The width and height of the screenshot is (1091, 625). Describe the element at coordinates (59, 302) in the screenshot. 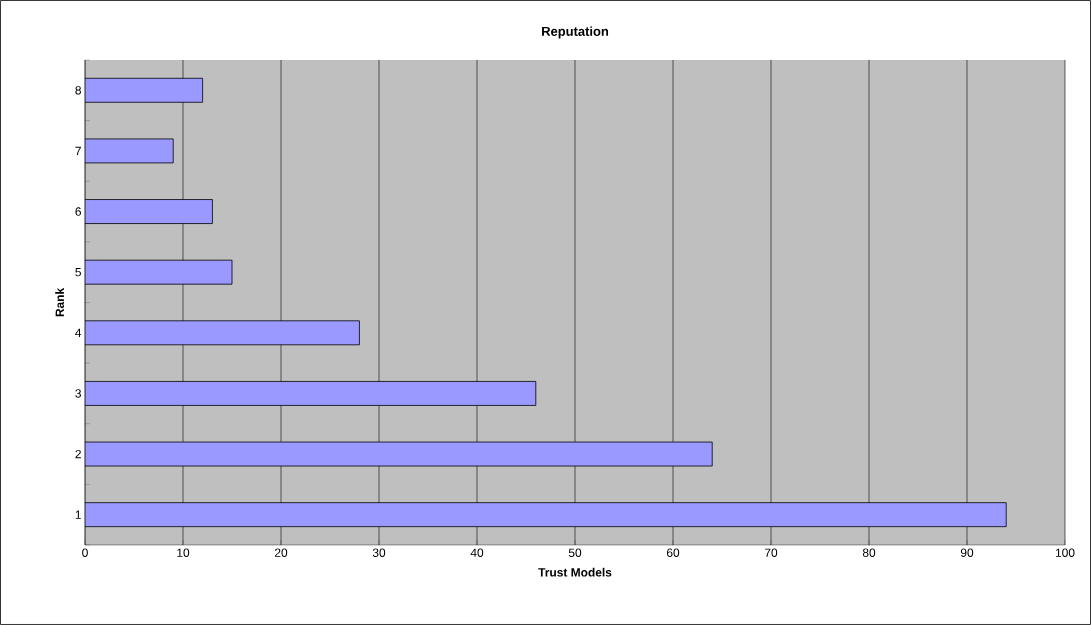

I see `y-axis-title: Rank` at that location.